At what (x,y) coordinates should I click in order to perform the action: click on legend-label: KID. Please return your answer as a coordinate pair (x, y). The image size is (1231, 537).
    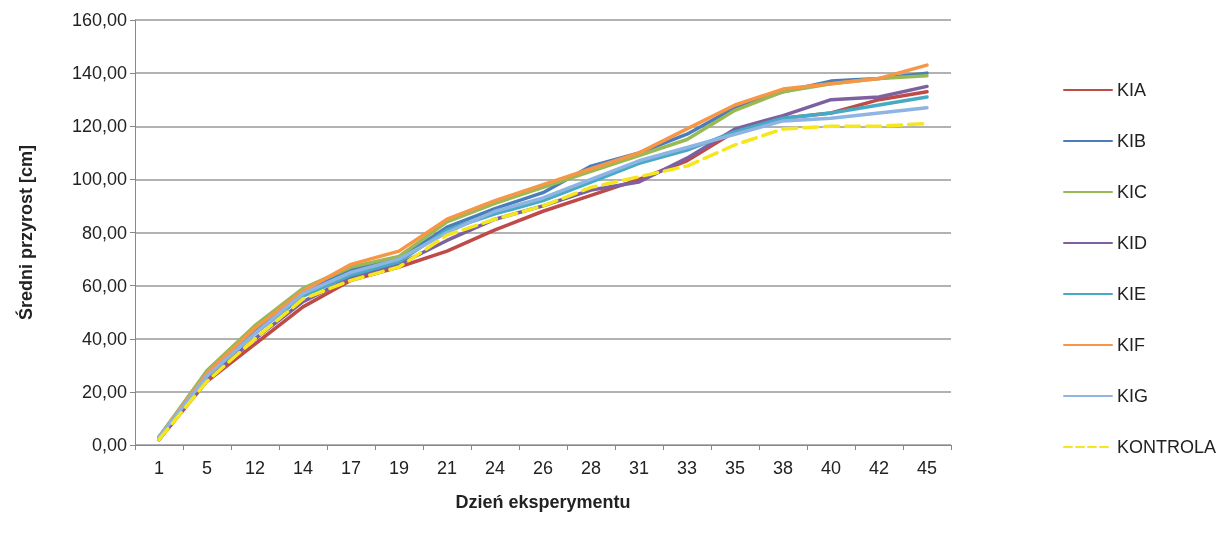
    Looking at the image, I should click on (1131, 243).